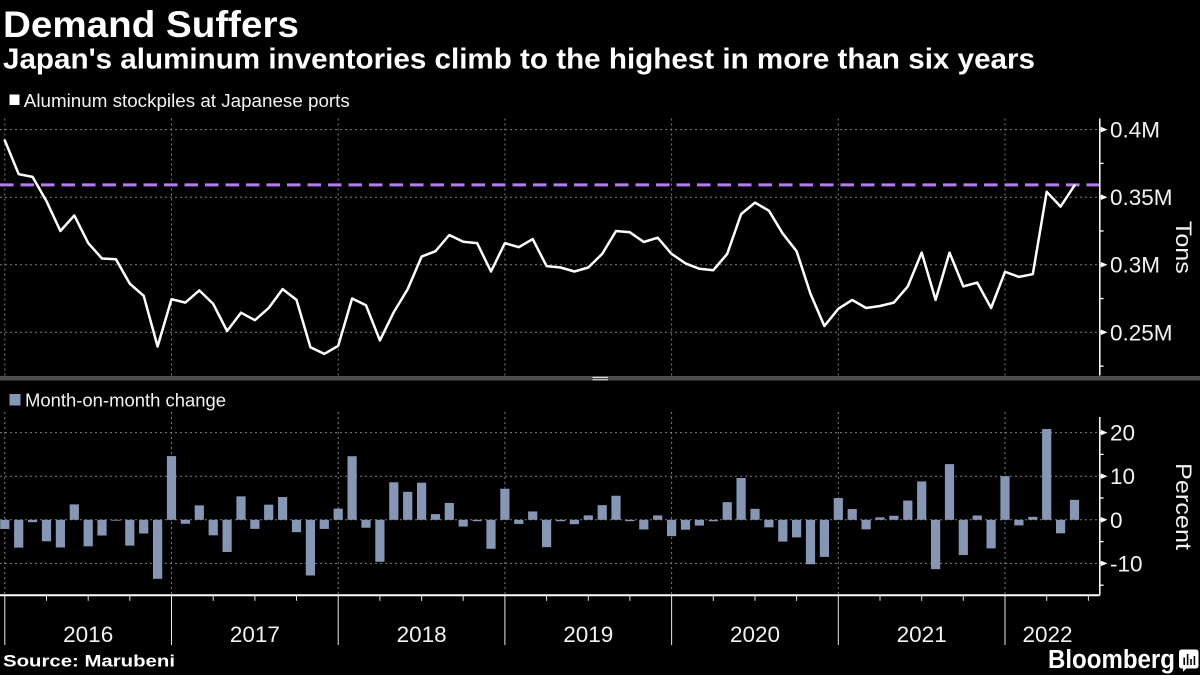 The width and height of the screenshot is (1200, 675). Describe the element at coordinates (422, 634) in the screenshot. I see `svg-text: 2018` at that location.